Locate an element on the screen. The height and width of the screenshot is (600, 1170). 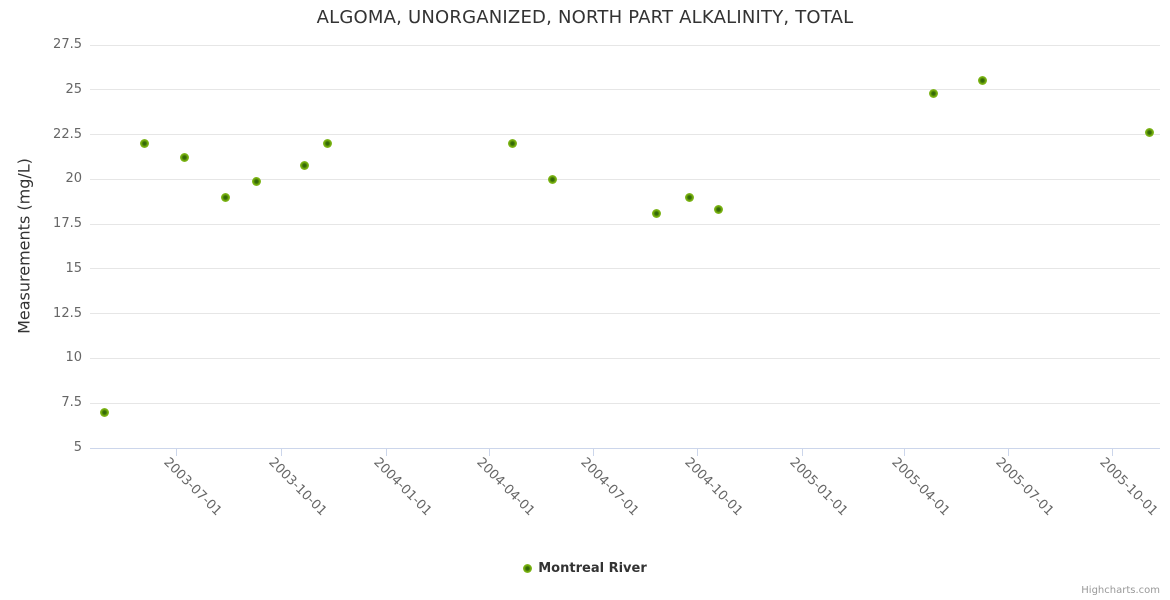
y-axis-tick-label: 27.5 is located at coordinates (67, 44).